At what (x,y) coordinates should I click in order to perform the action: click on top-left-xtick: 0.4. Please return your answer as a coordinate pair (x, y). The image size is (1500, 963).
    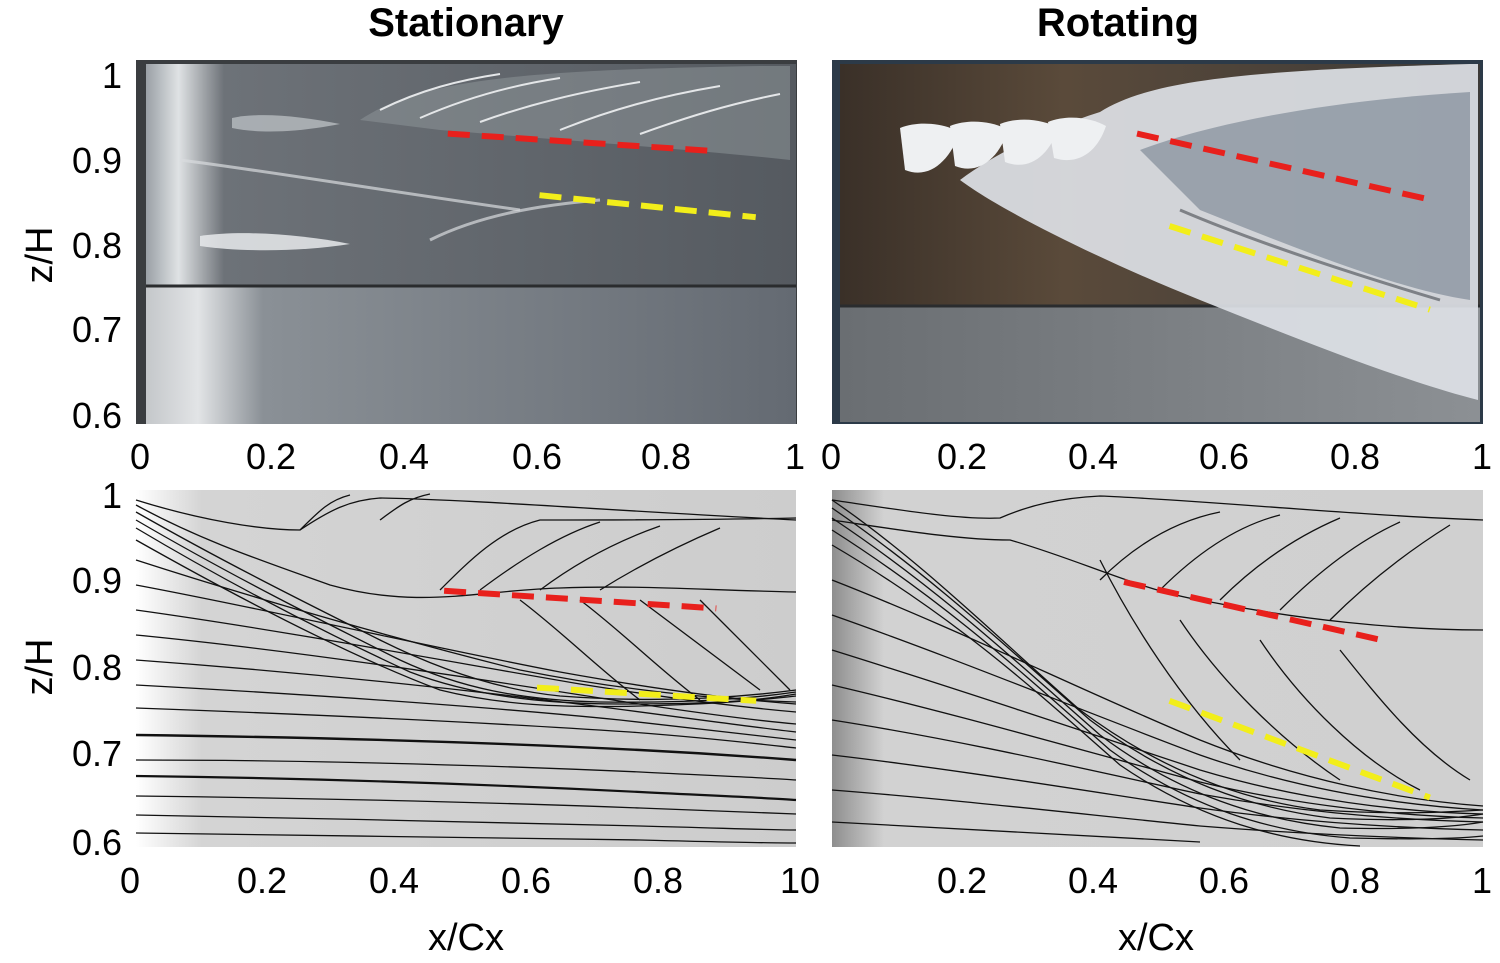
    Looking at the image, I should click on (404, 456).